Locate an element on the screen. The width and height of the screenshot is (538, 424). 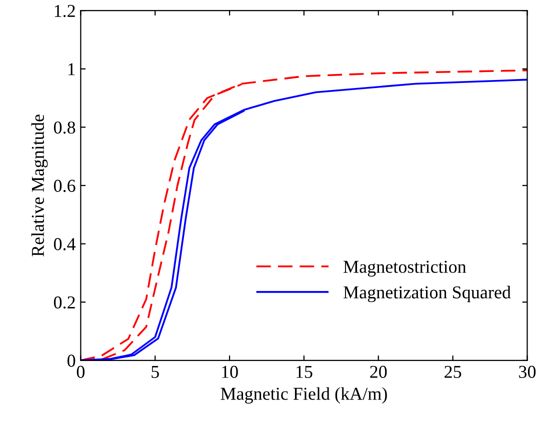
legend-label: Magnetostriction is located at coordinates (405, 268).